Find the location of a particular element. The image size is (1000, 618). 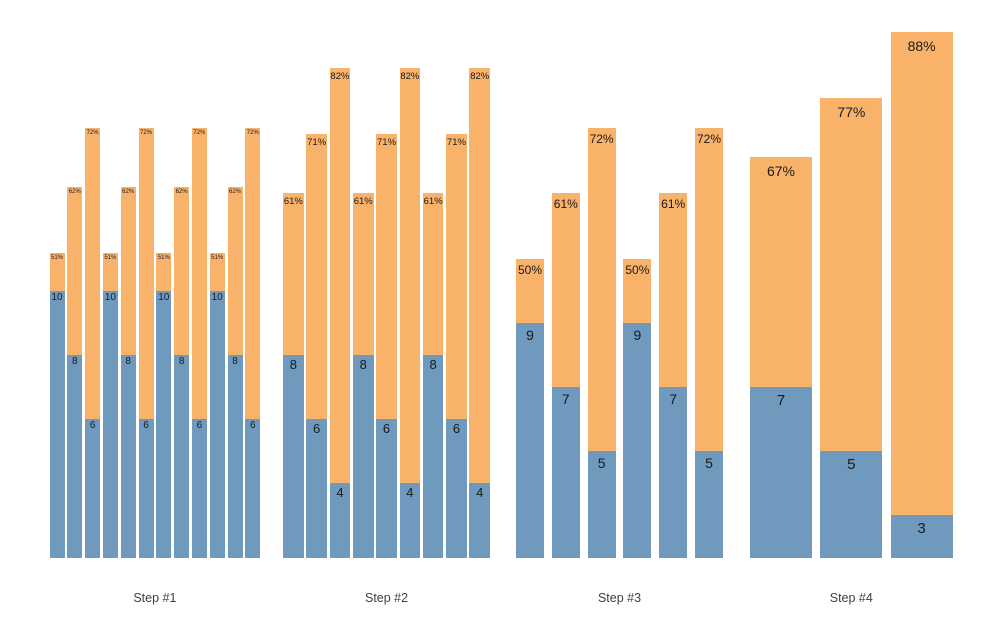

x-axis-group-label-step-2: Step #2 is located at coordinates (387, 598).